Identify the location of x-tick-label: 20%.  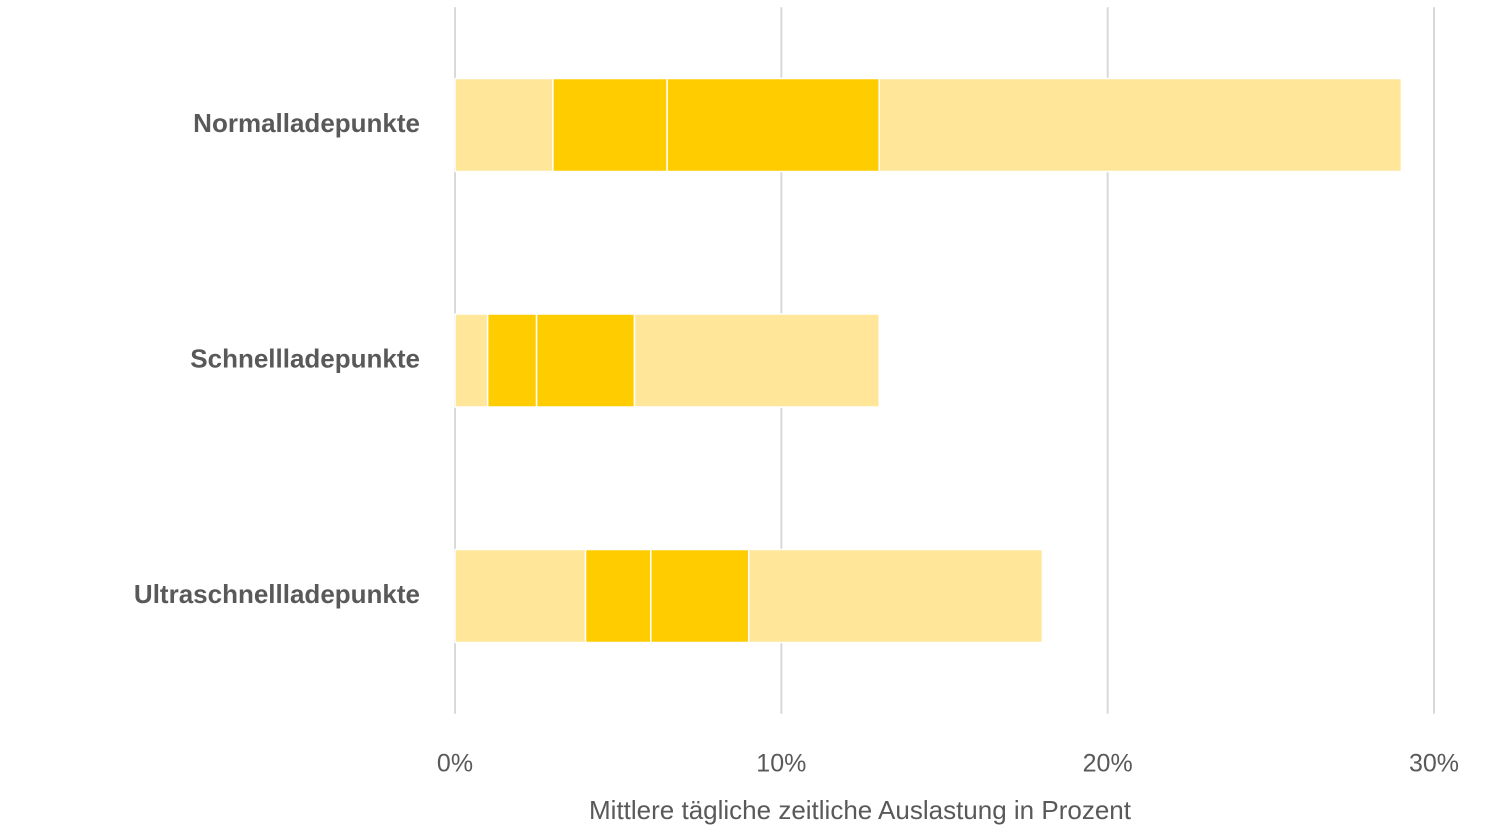
(1108, 764).